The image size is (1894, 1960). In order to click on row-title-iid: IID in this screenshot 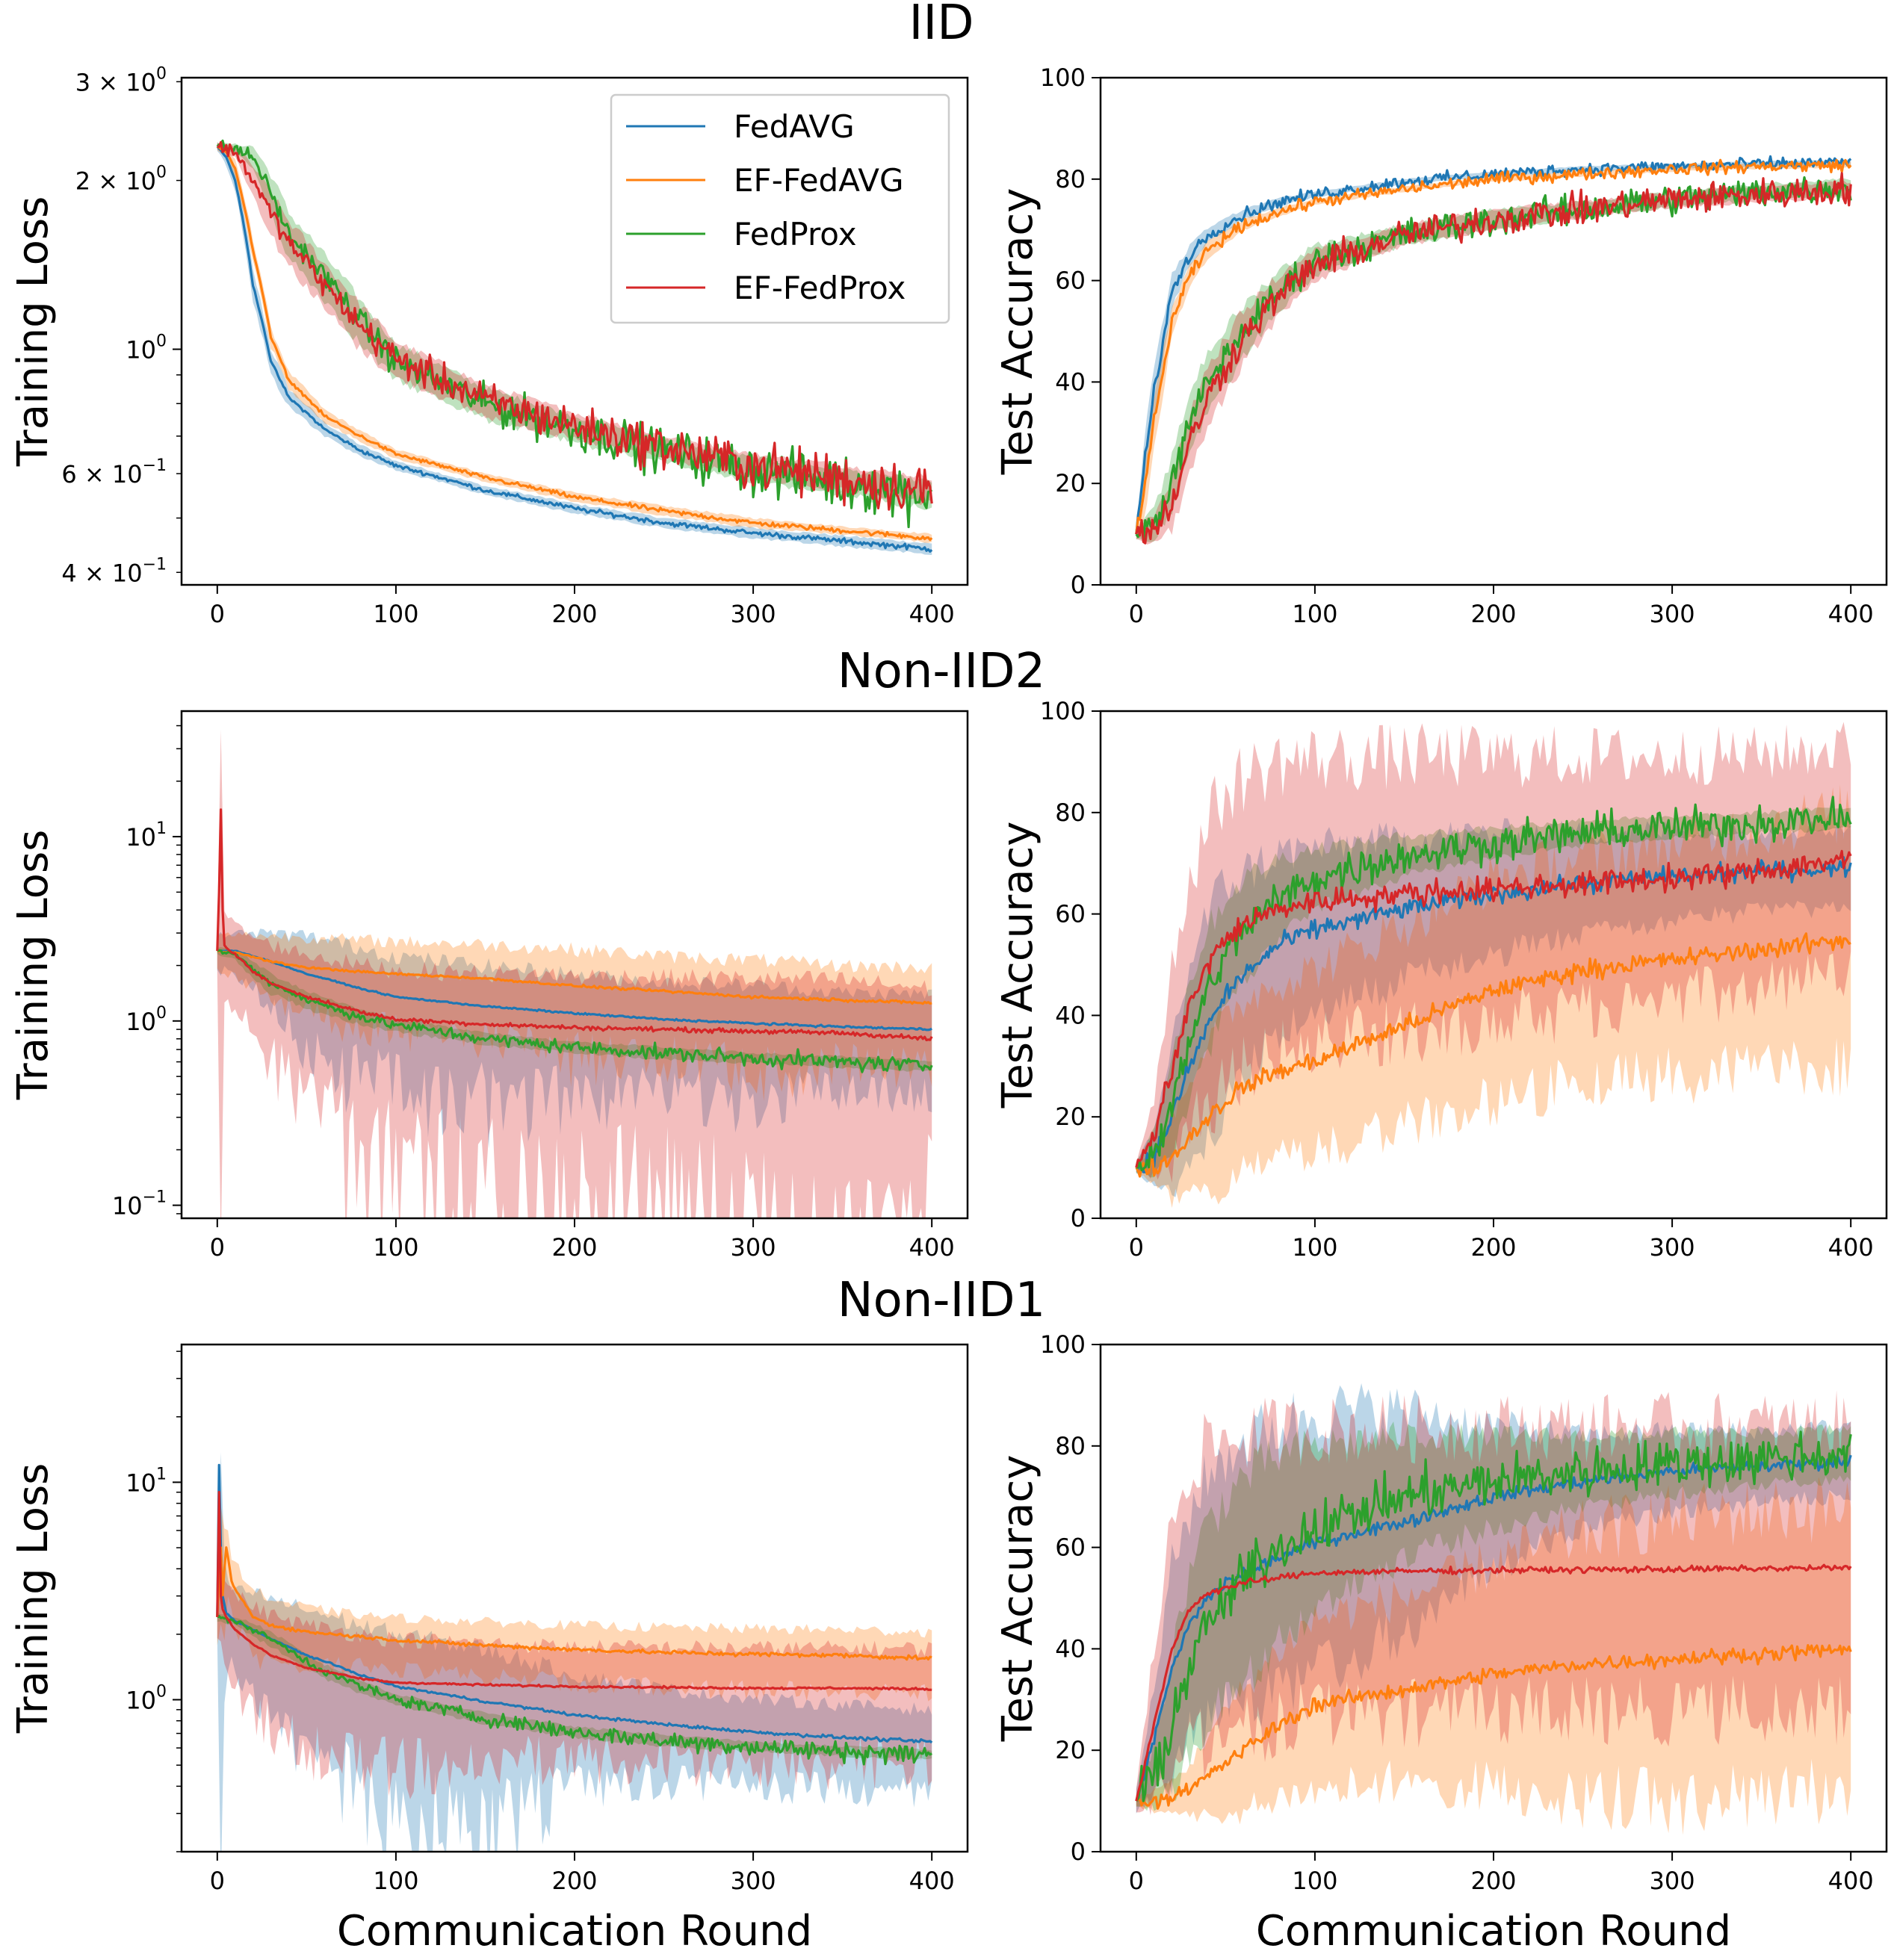, I will do `click(942, 26)`.